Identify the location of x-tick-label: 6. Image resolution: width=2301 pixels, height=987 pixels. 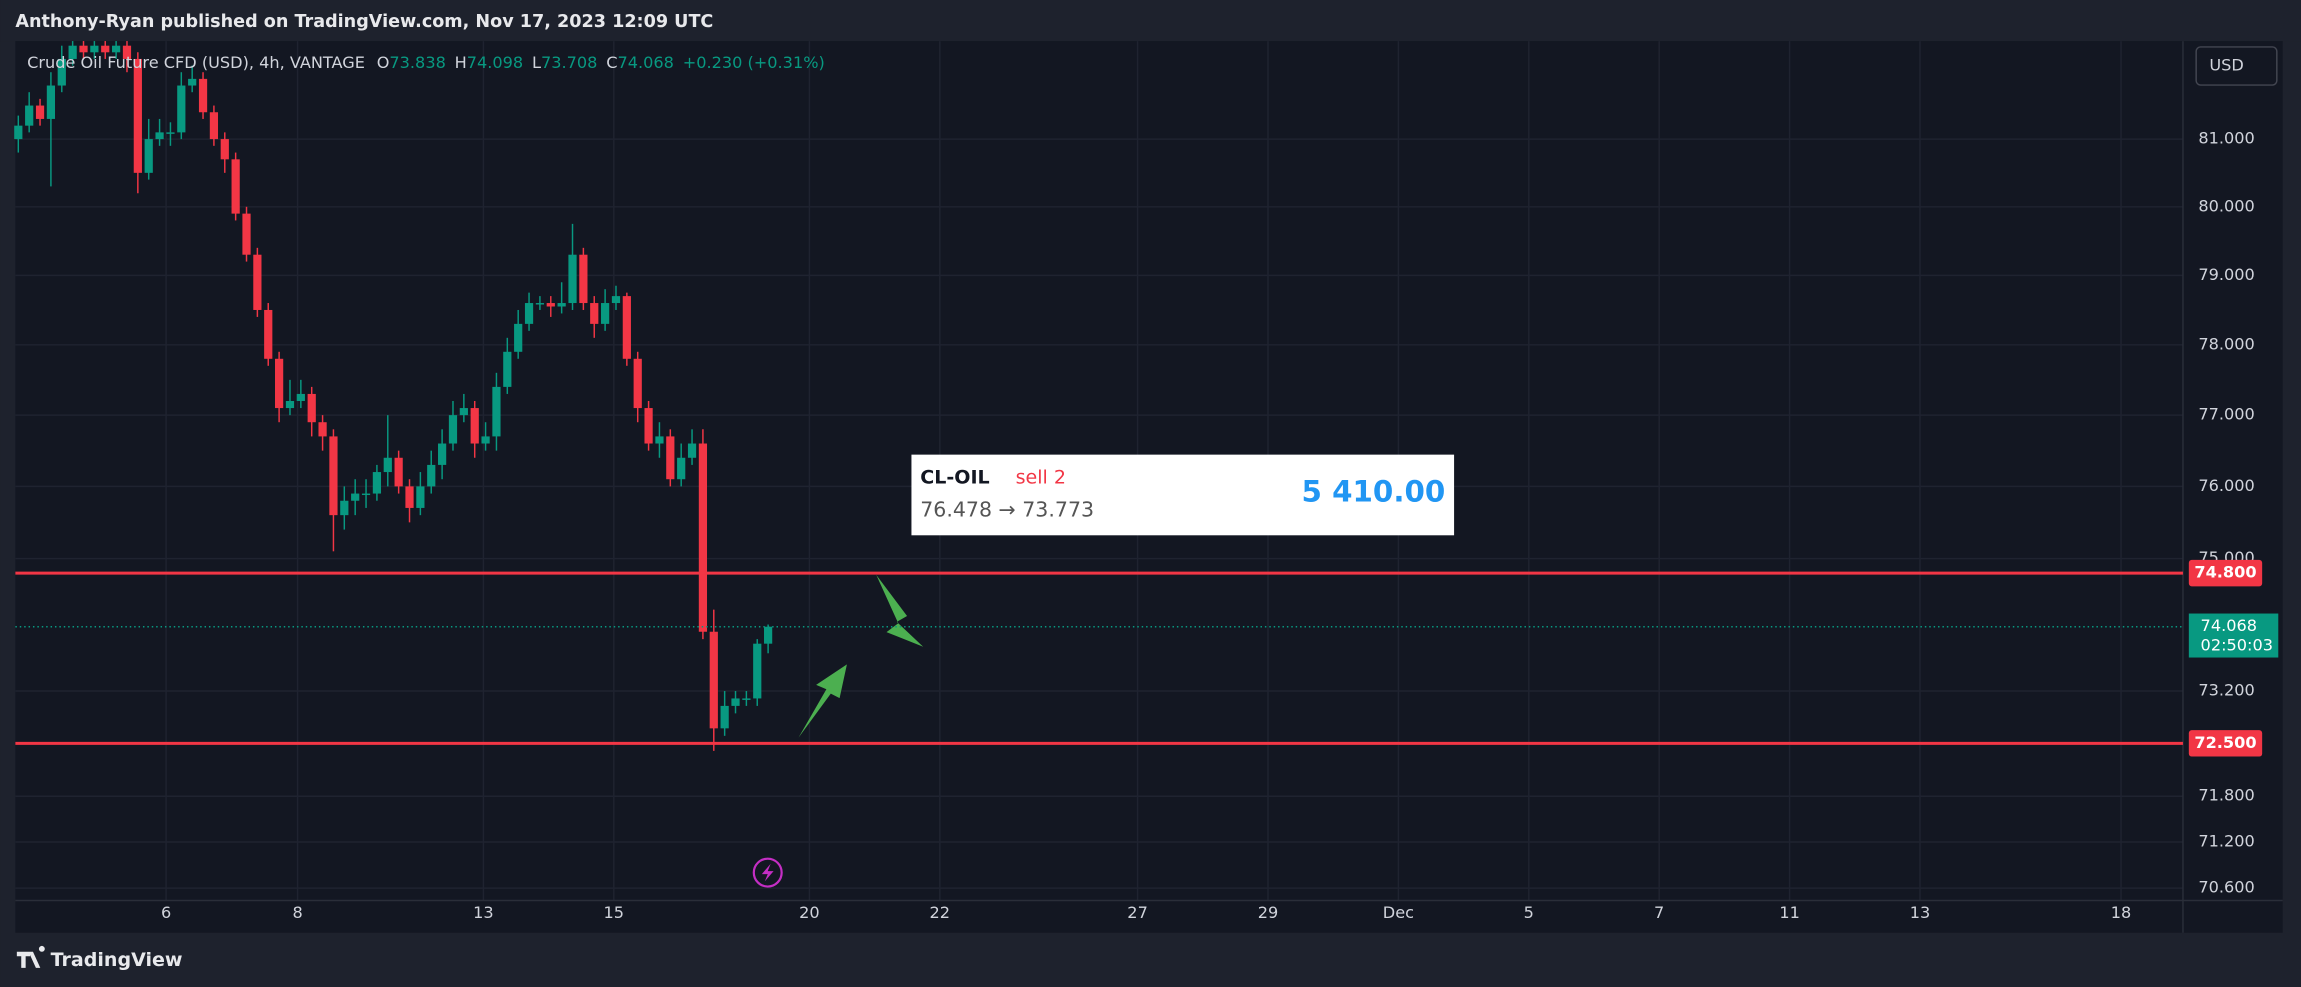
(166, 912).